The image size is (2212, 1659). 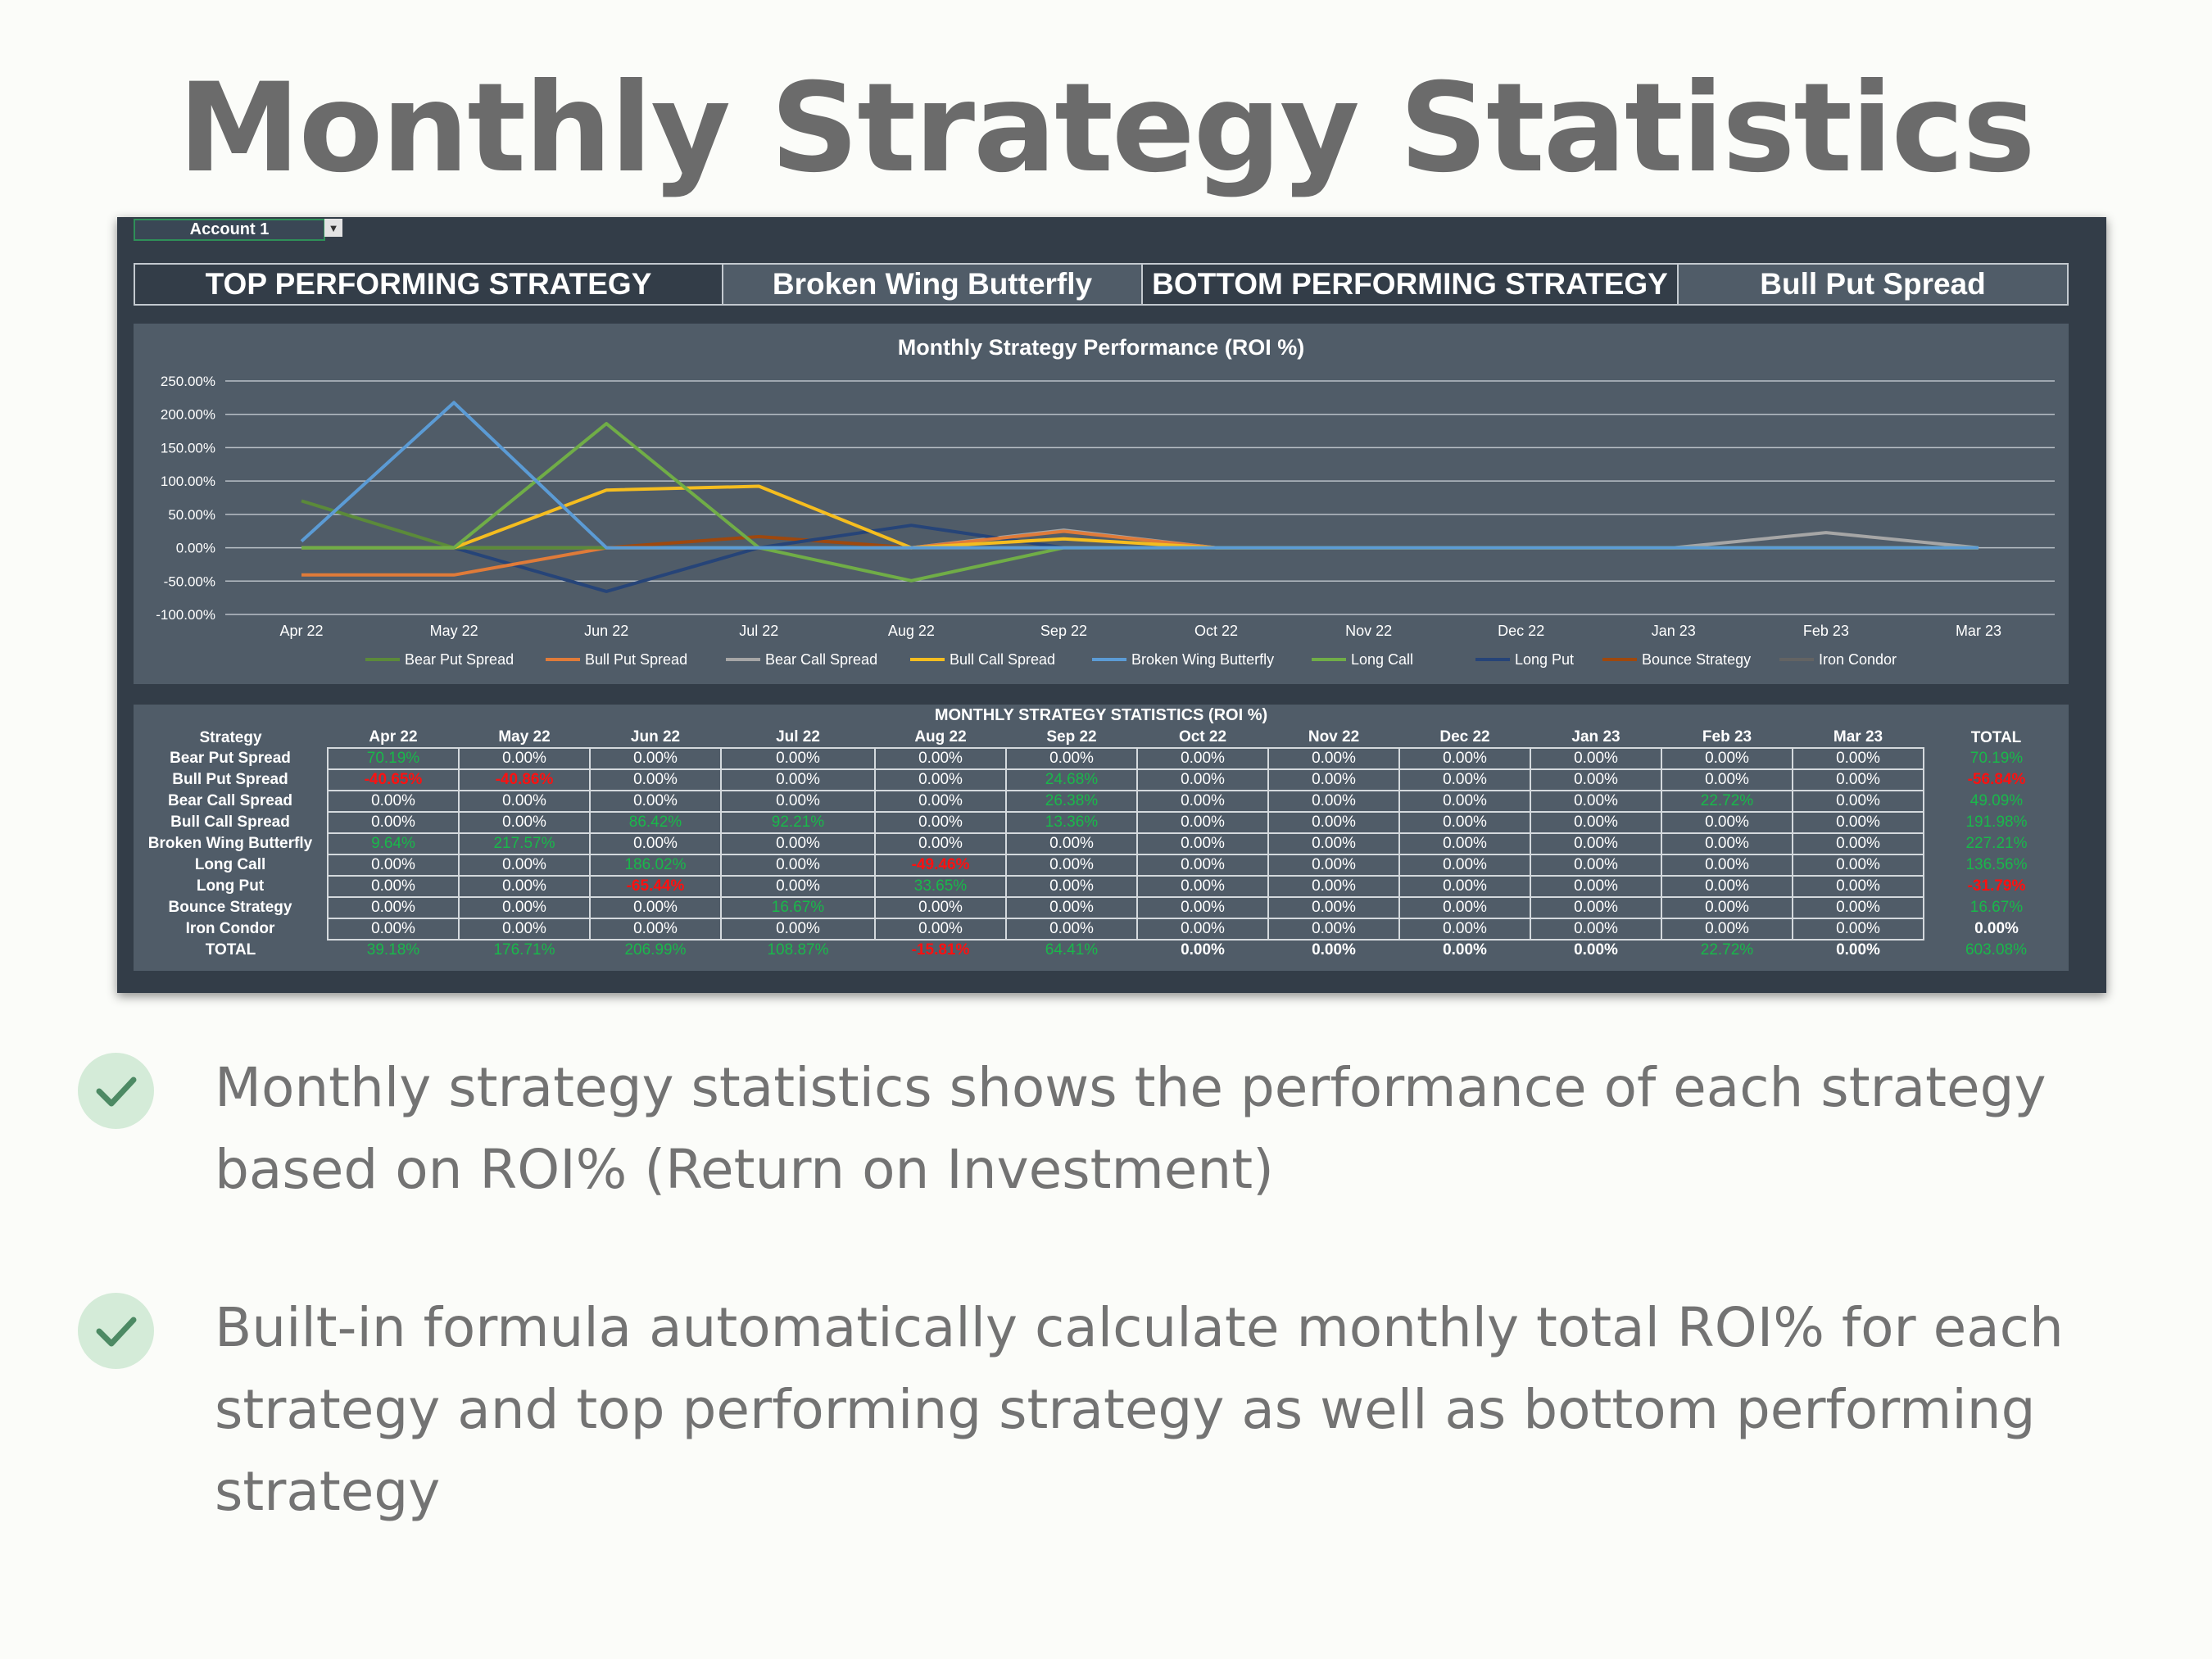 What do you see at coordinates (1996, 886) in the screenshot?
I see `total-cell: -31.79%` at bounding box center [1996, 886].